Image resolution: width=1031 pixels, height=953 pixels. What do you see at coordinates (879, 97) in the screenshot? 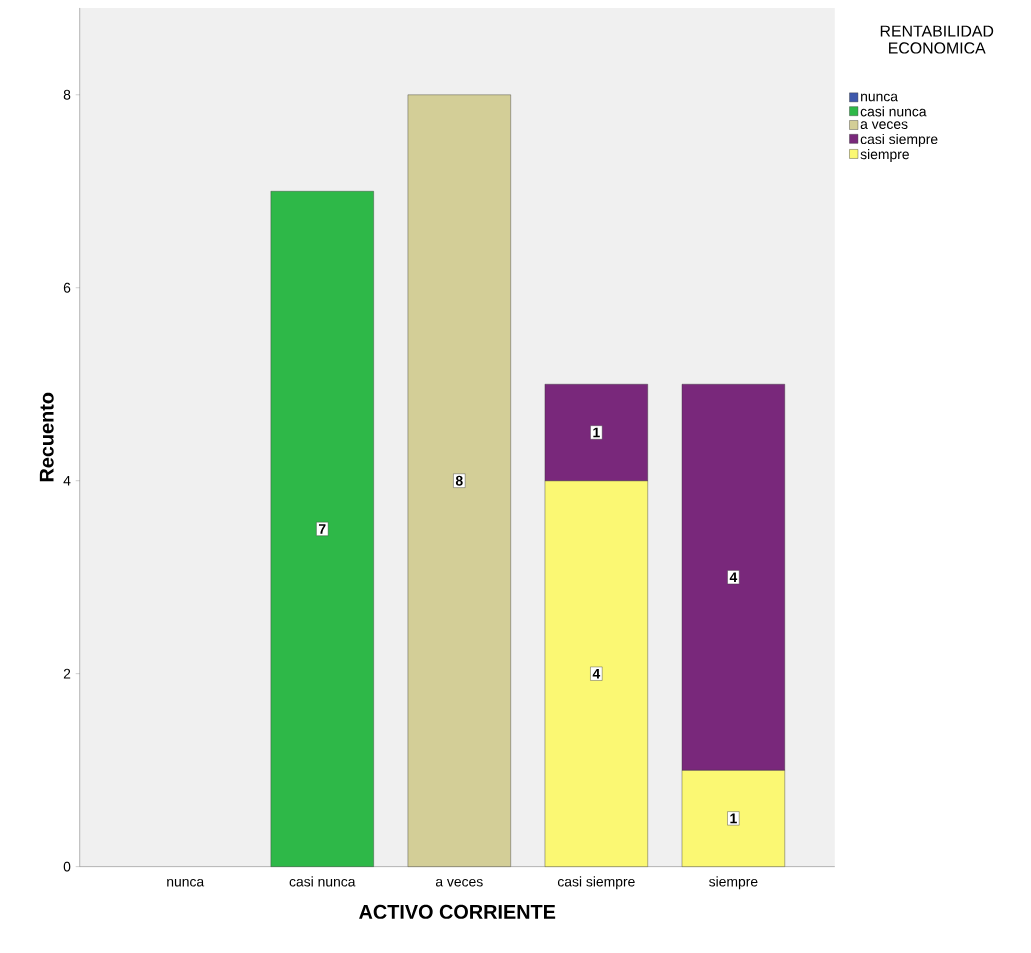
I see `legend-label: nunca` at bounding box center [879, 97].